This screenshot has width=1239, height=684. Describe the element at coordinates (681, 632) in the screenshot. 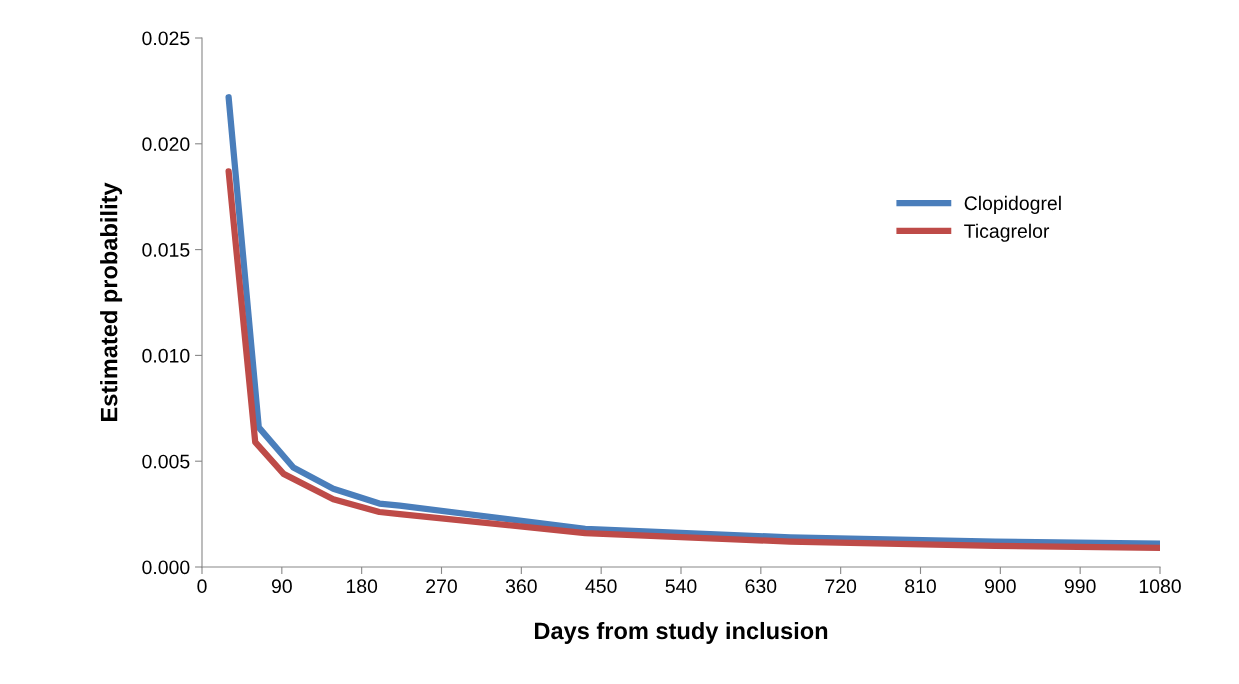

I see `x-axis-title: Days from study inclusion` at that location.